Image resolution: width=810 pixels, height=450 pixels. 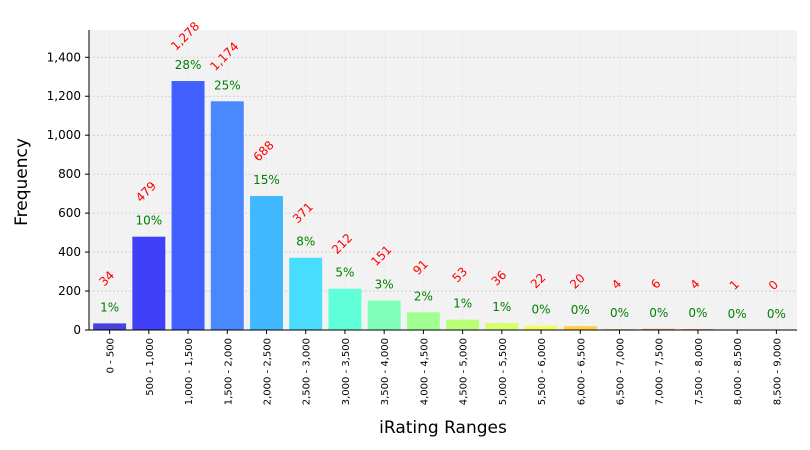 What do you see at coordinates (228, 371) in the screenshot?
I see `x-tick-label: 1,500 - 2,000` at bounding box center [228, 371].